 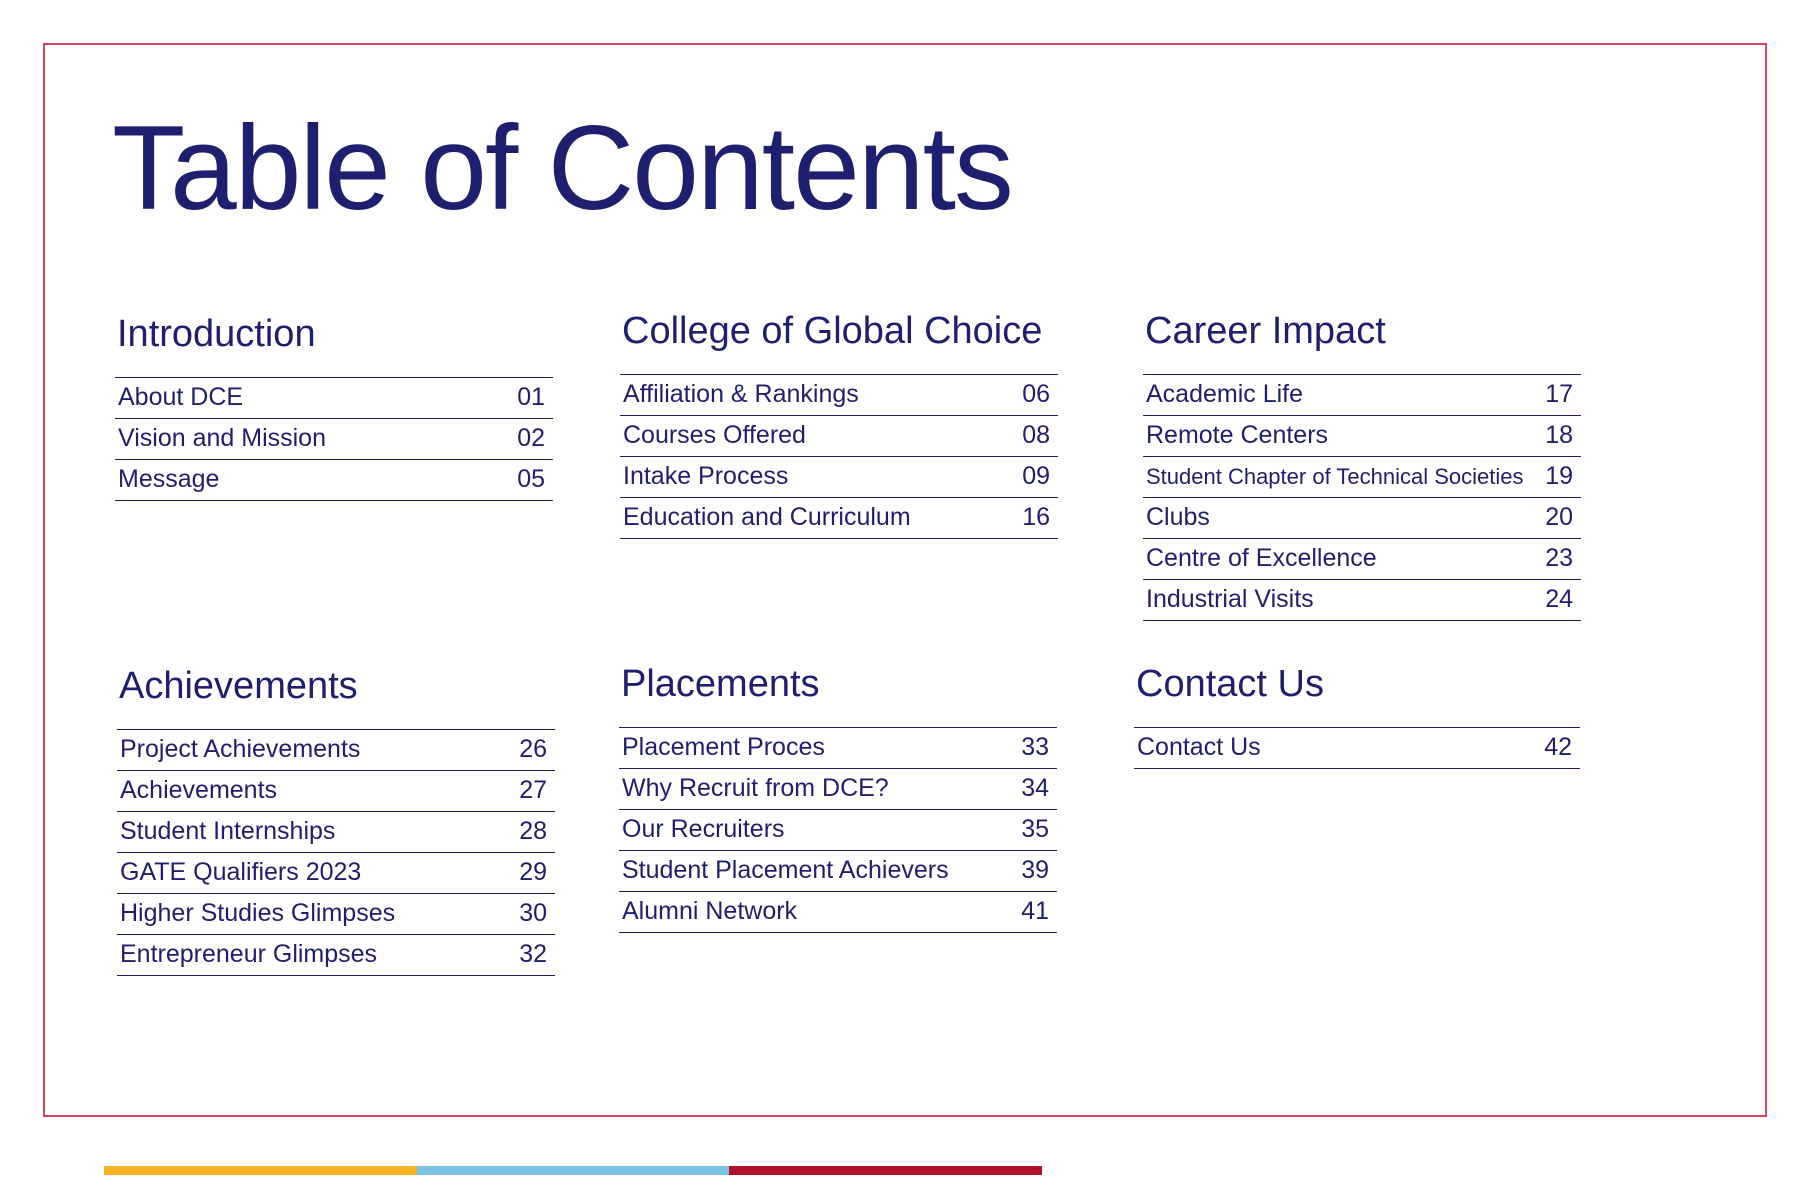 I want to click on toc-item-label: Vision and Mission, so click(x=222, y=438).